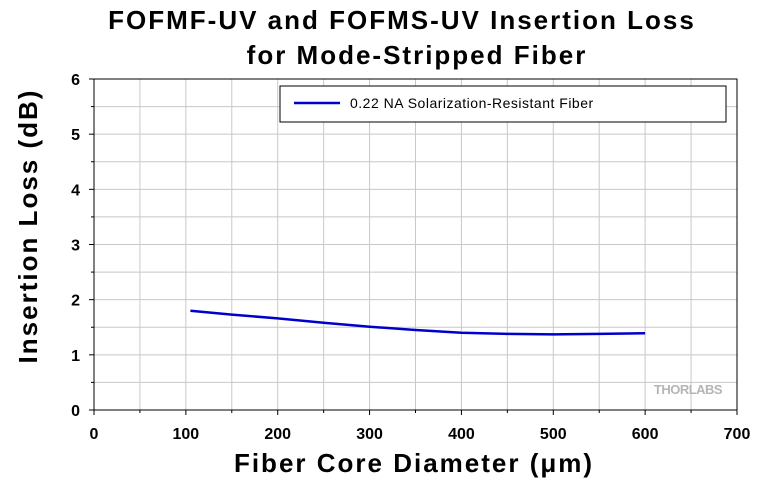 The height and width of the screenshot is (479, 780). Describe the element at coordinates (75, 356) in the screenshot. I see `y-tick-label: 1` at that location.